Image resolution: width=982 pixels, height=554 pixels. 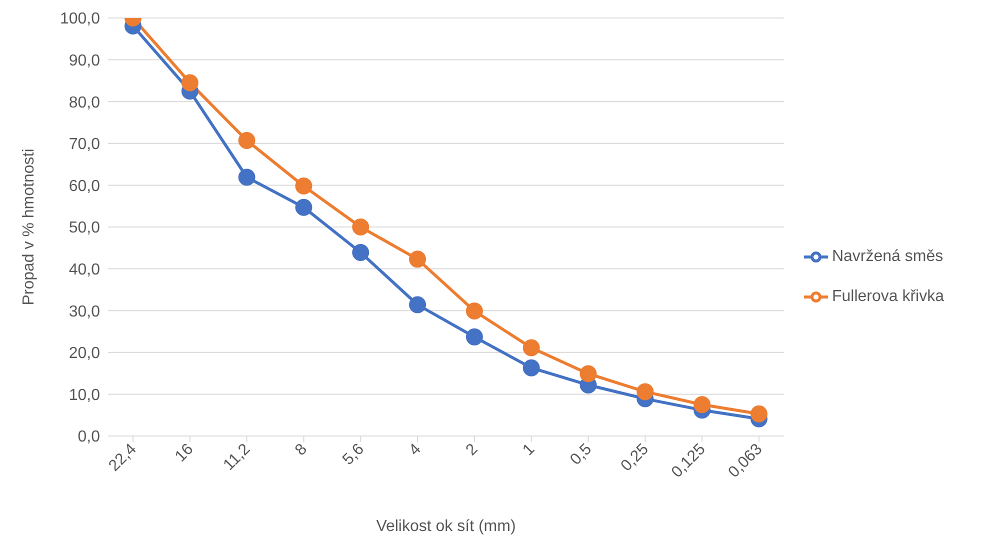 What do you see at coordinates (89, 437) in the screenshot?
I see `y-tick-label: 0,0` at bounding box center [89, 437].